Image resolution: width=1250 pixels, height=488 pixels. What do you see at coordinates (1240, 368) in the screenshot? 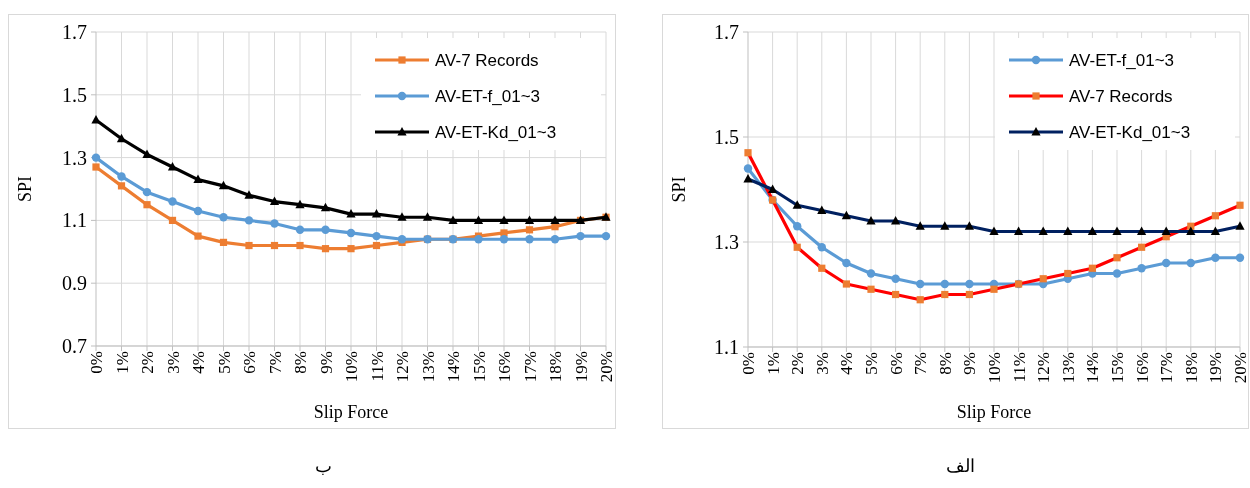
I see `x-tick-label: 20%` at bounding box center [1240, 368].